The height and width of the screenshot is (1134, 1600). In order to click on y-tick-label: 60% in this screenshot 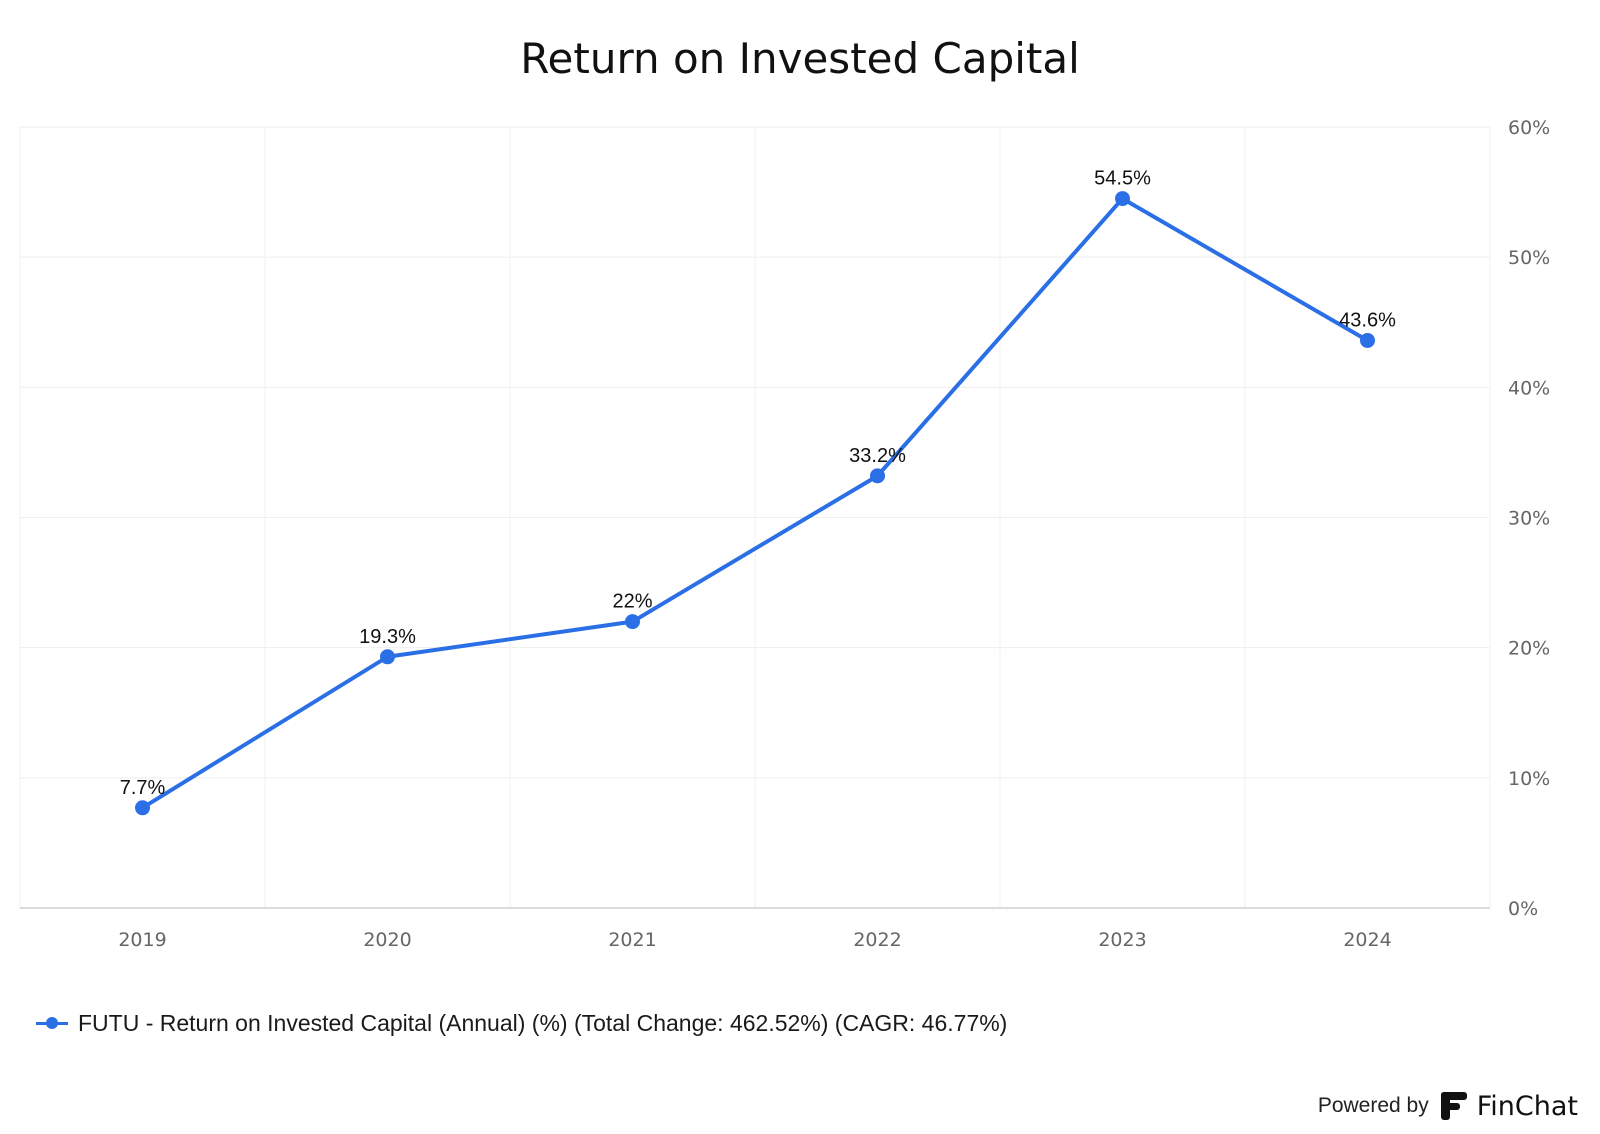, I will do `click(1529, 128)`.